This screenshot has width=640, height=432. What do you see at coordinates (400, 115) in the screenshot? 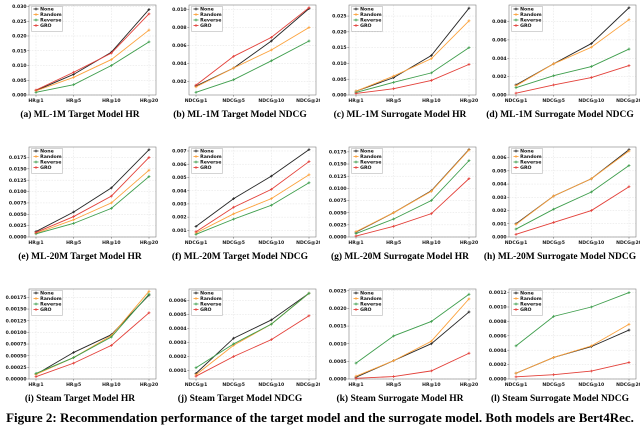
I see `subplot-title-c: (c) ML-1M Surrogate Model HR` at bounding box center [400, 115].